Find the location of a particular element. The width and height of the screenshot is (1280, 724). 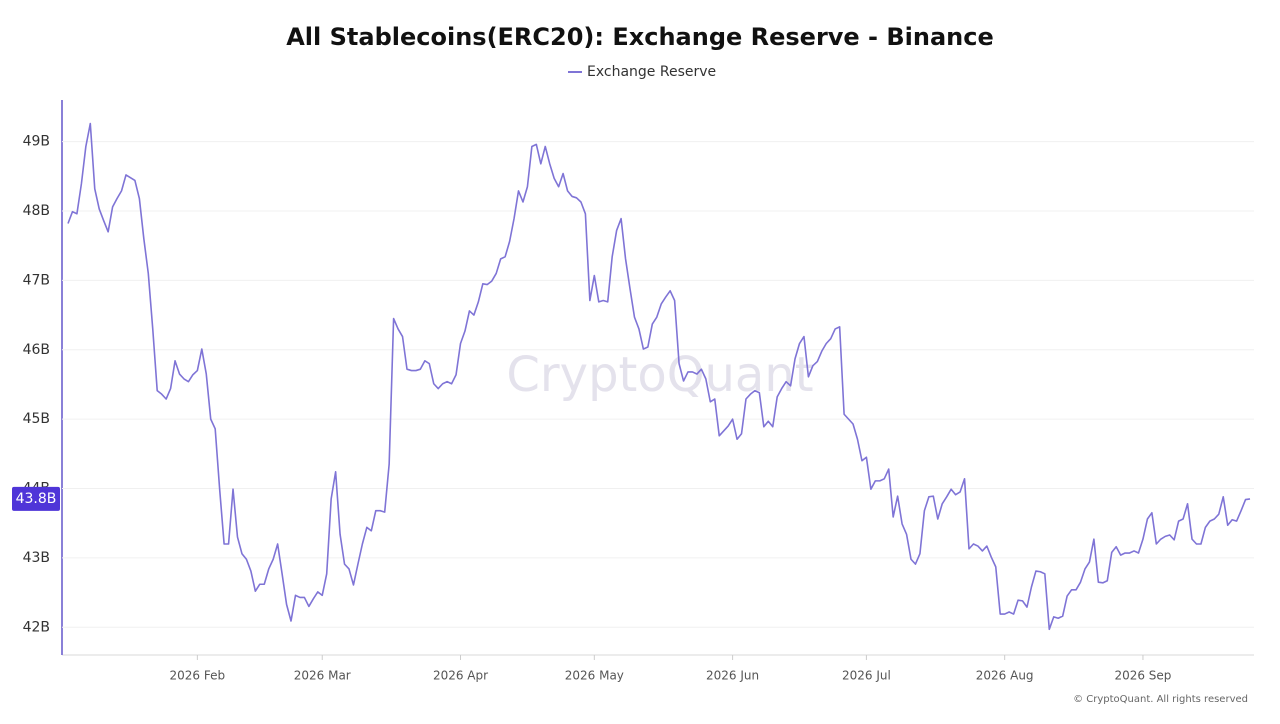

x-tick-label: 2026 Jul is located at coordinates (866, 676).